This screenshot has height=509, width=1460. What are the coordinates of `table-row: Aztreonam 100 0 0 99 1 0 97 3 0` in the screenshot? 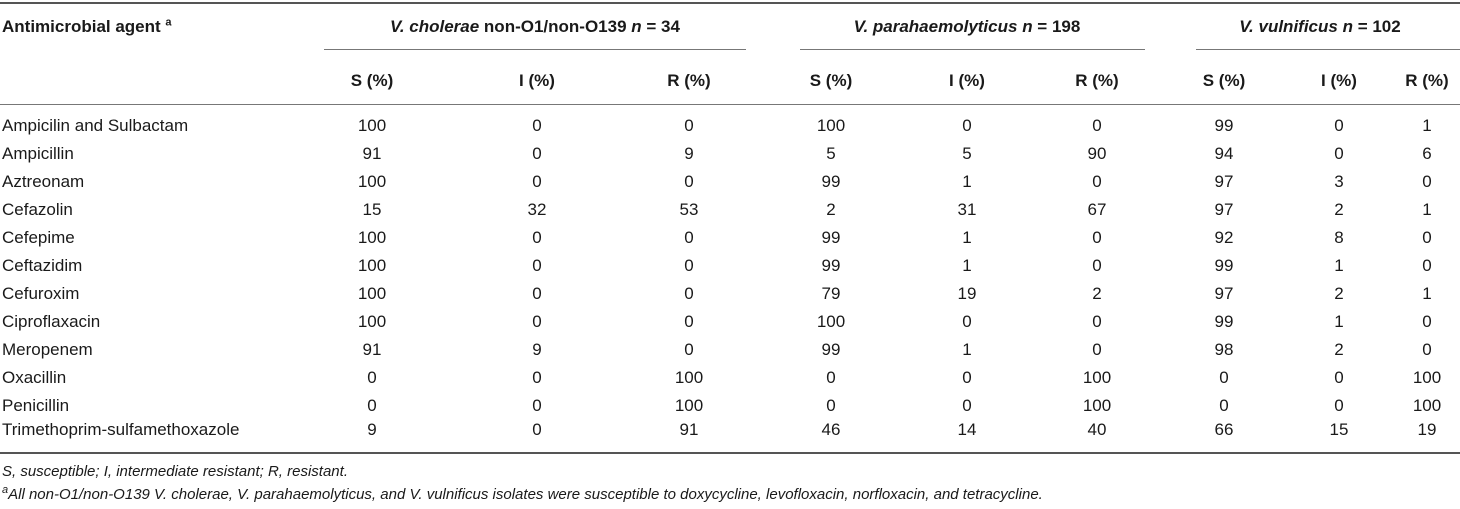 It's located at (730, 184).